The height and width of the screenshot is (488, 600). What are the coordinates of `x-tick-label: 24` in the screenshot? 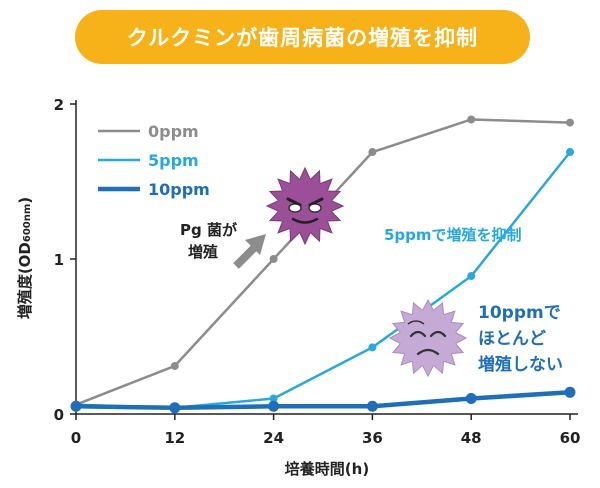 It's located at (273, 438).